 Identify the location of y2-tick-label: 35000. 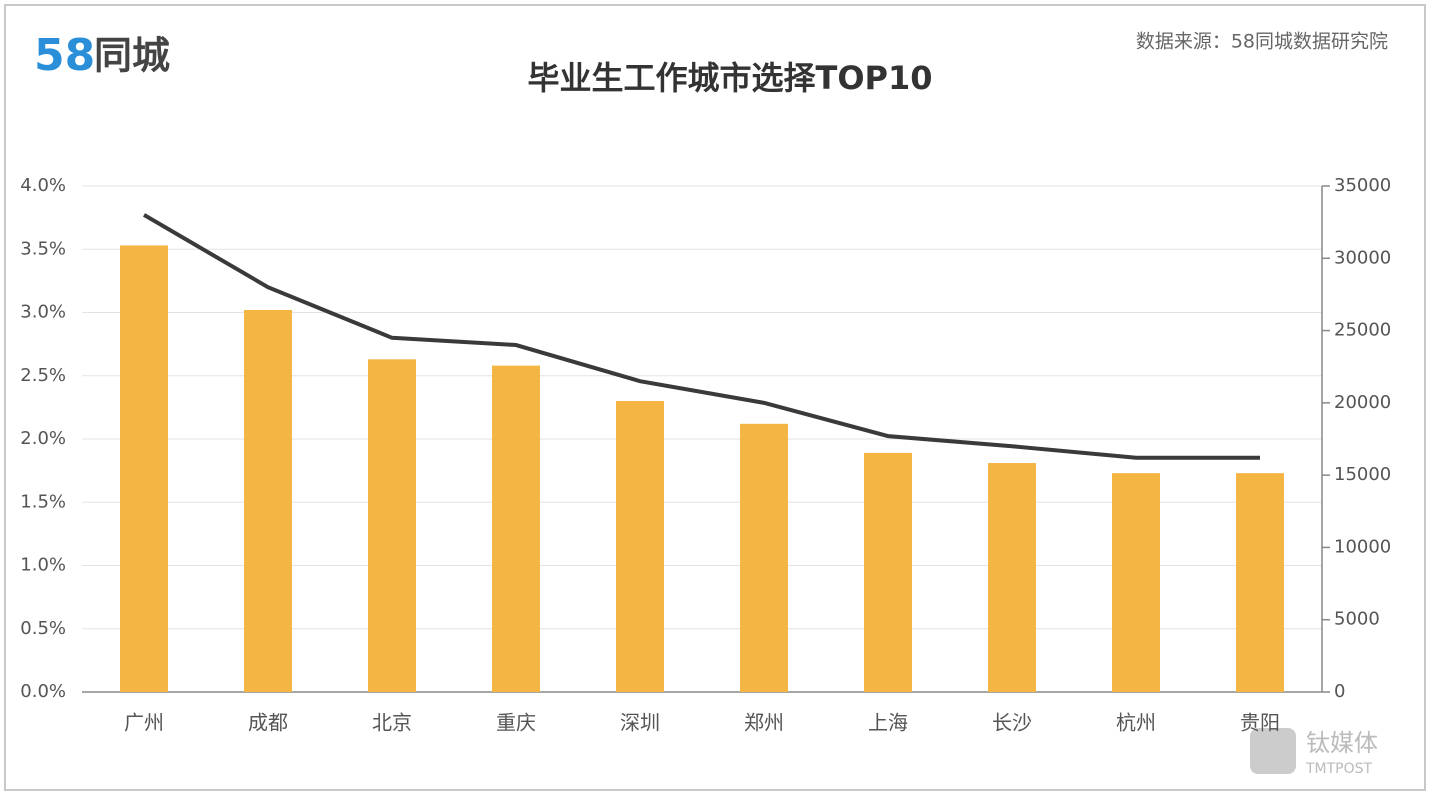
(1362, 185).